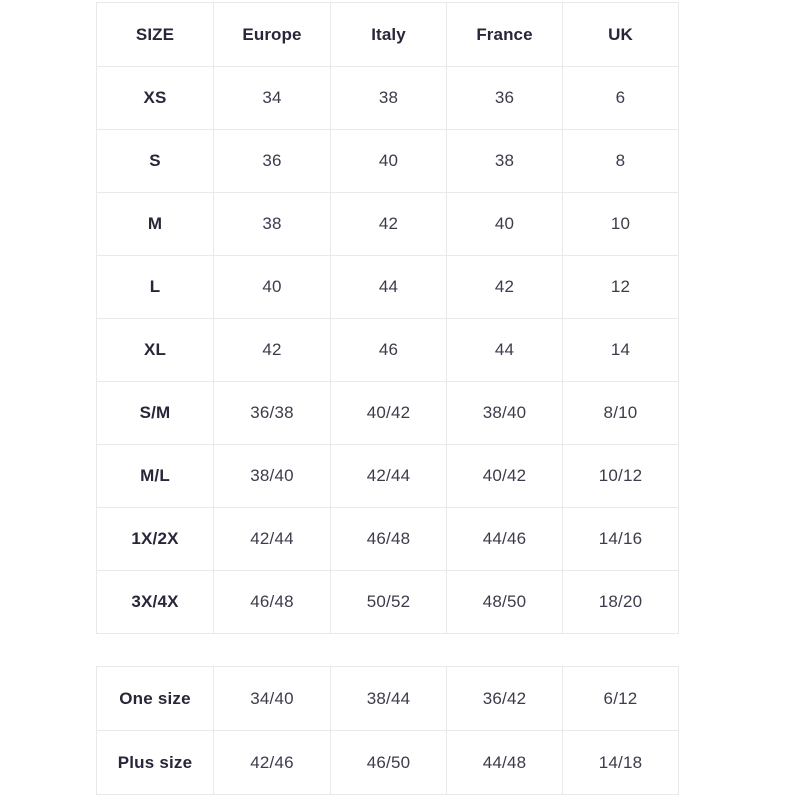  What do you see at coordinates (620, 602) in the screenshot?
I see `cell-uk: 18/20` at bounding box center [620, 602].